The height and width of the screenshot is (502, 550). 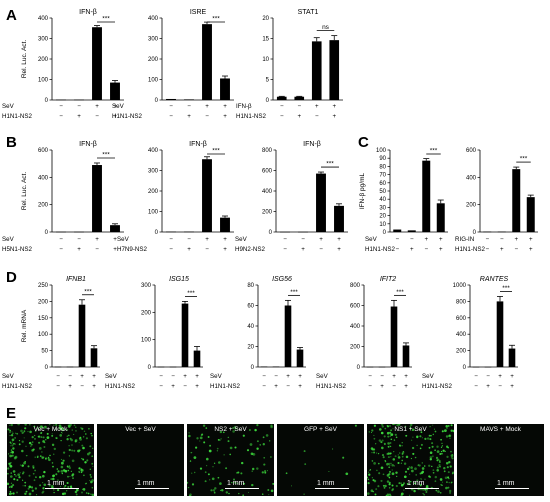 What do you see at coordinates (24, 325) in the screenshot?
I see `y-axis-label: Rel. mRNA` at bounding box center [24, 325].